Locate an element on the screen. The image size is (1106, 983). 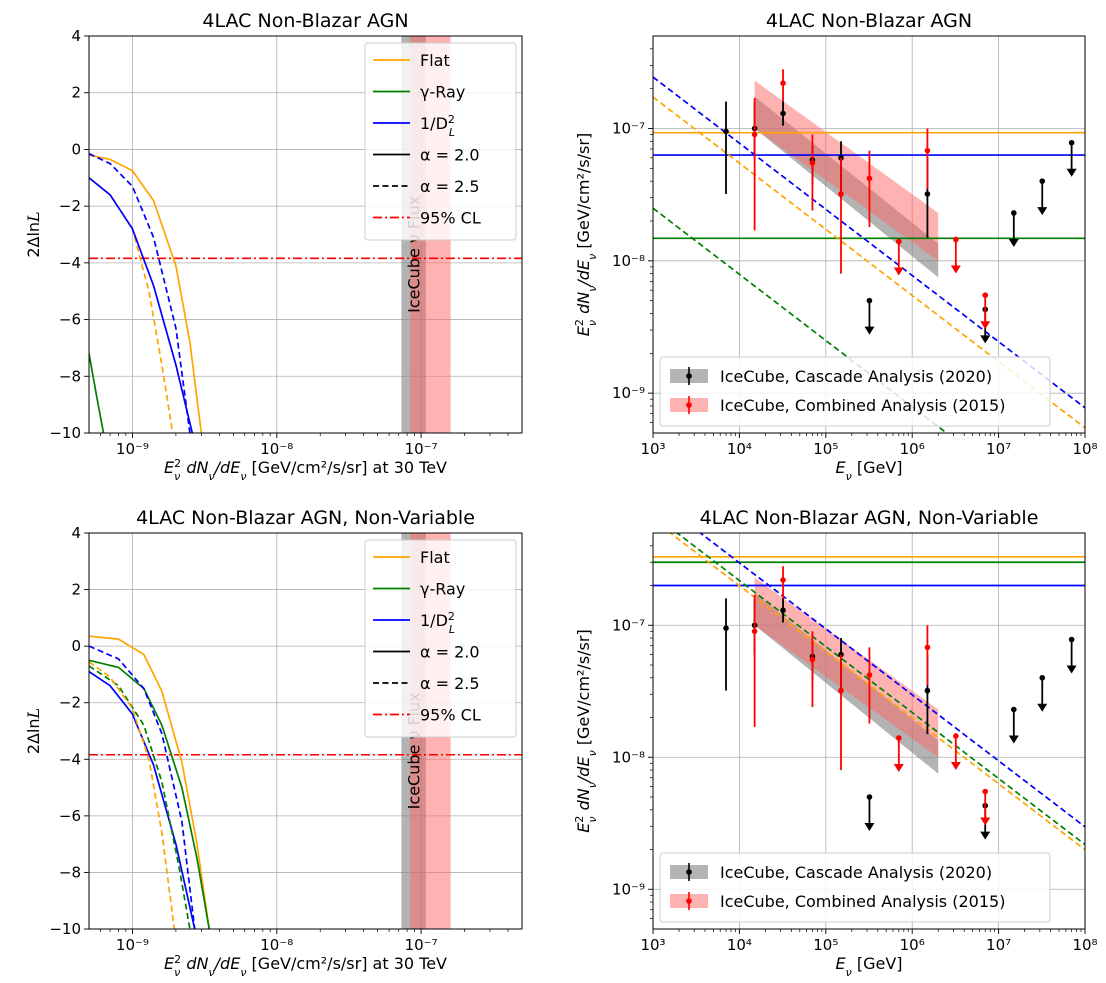
legend-label-invd: 1/D2 L is located at coordinates (437, 623).